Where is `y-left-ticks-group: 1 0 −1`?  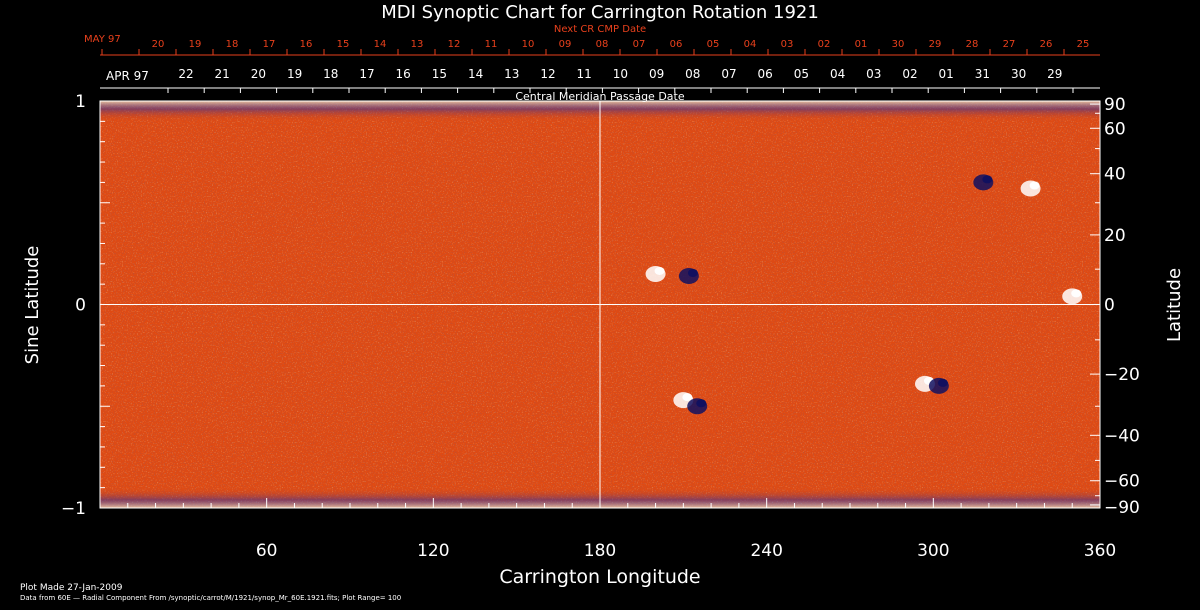 y-left-ticks-group: 1 0 −1 is located at coordinates (85, 305).